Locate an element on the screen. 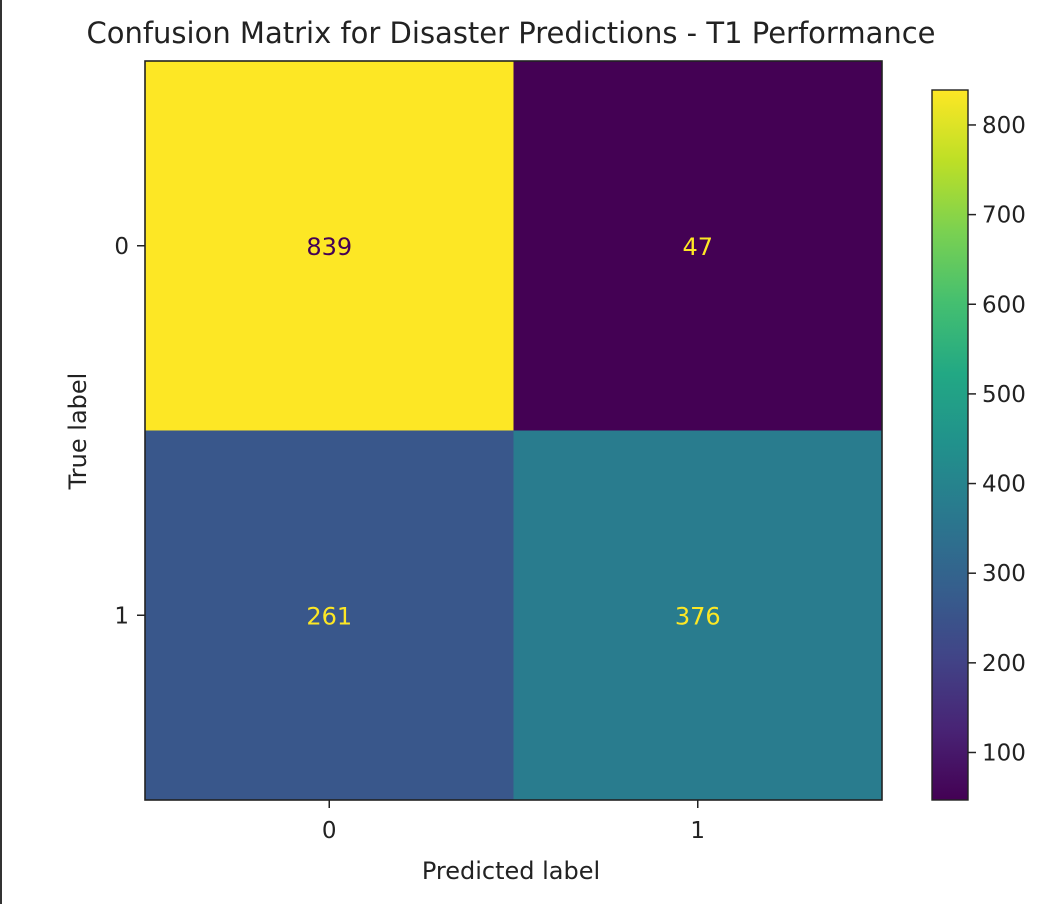  colorbar-tick-label-1: 200 is located at coordinates (1004, 664).